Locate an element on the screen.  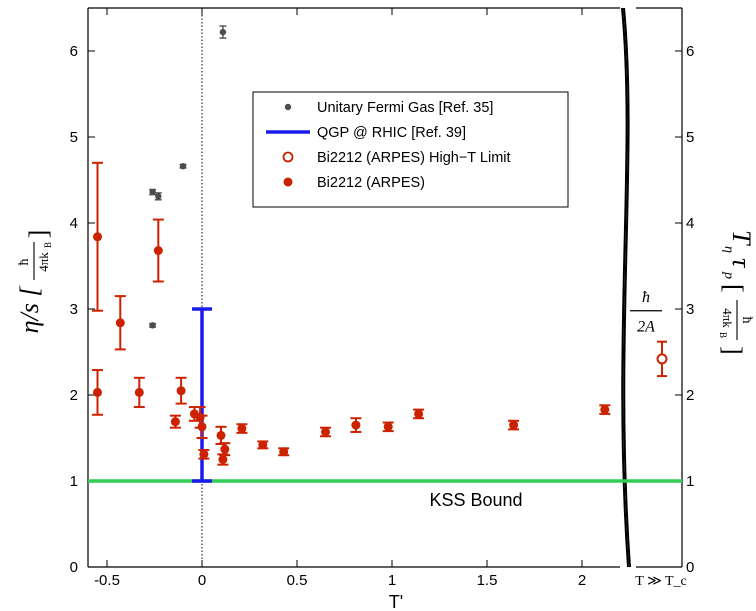
y-tick-label-right: 4 is located at coordinates (690, 223).